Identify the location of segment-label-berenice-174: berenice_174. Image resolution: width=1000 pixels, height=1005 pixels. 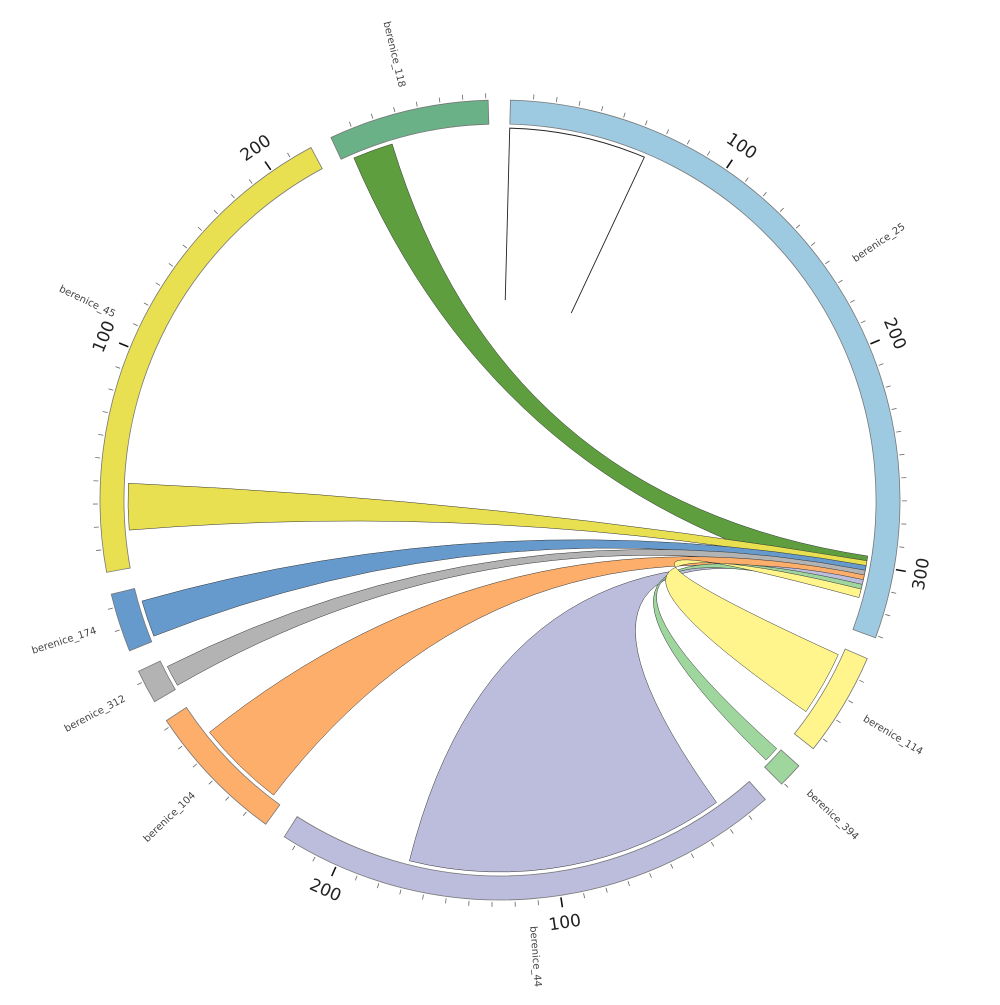
(65, 641).